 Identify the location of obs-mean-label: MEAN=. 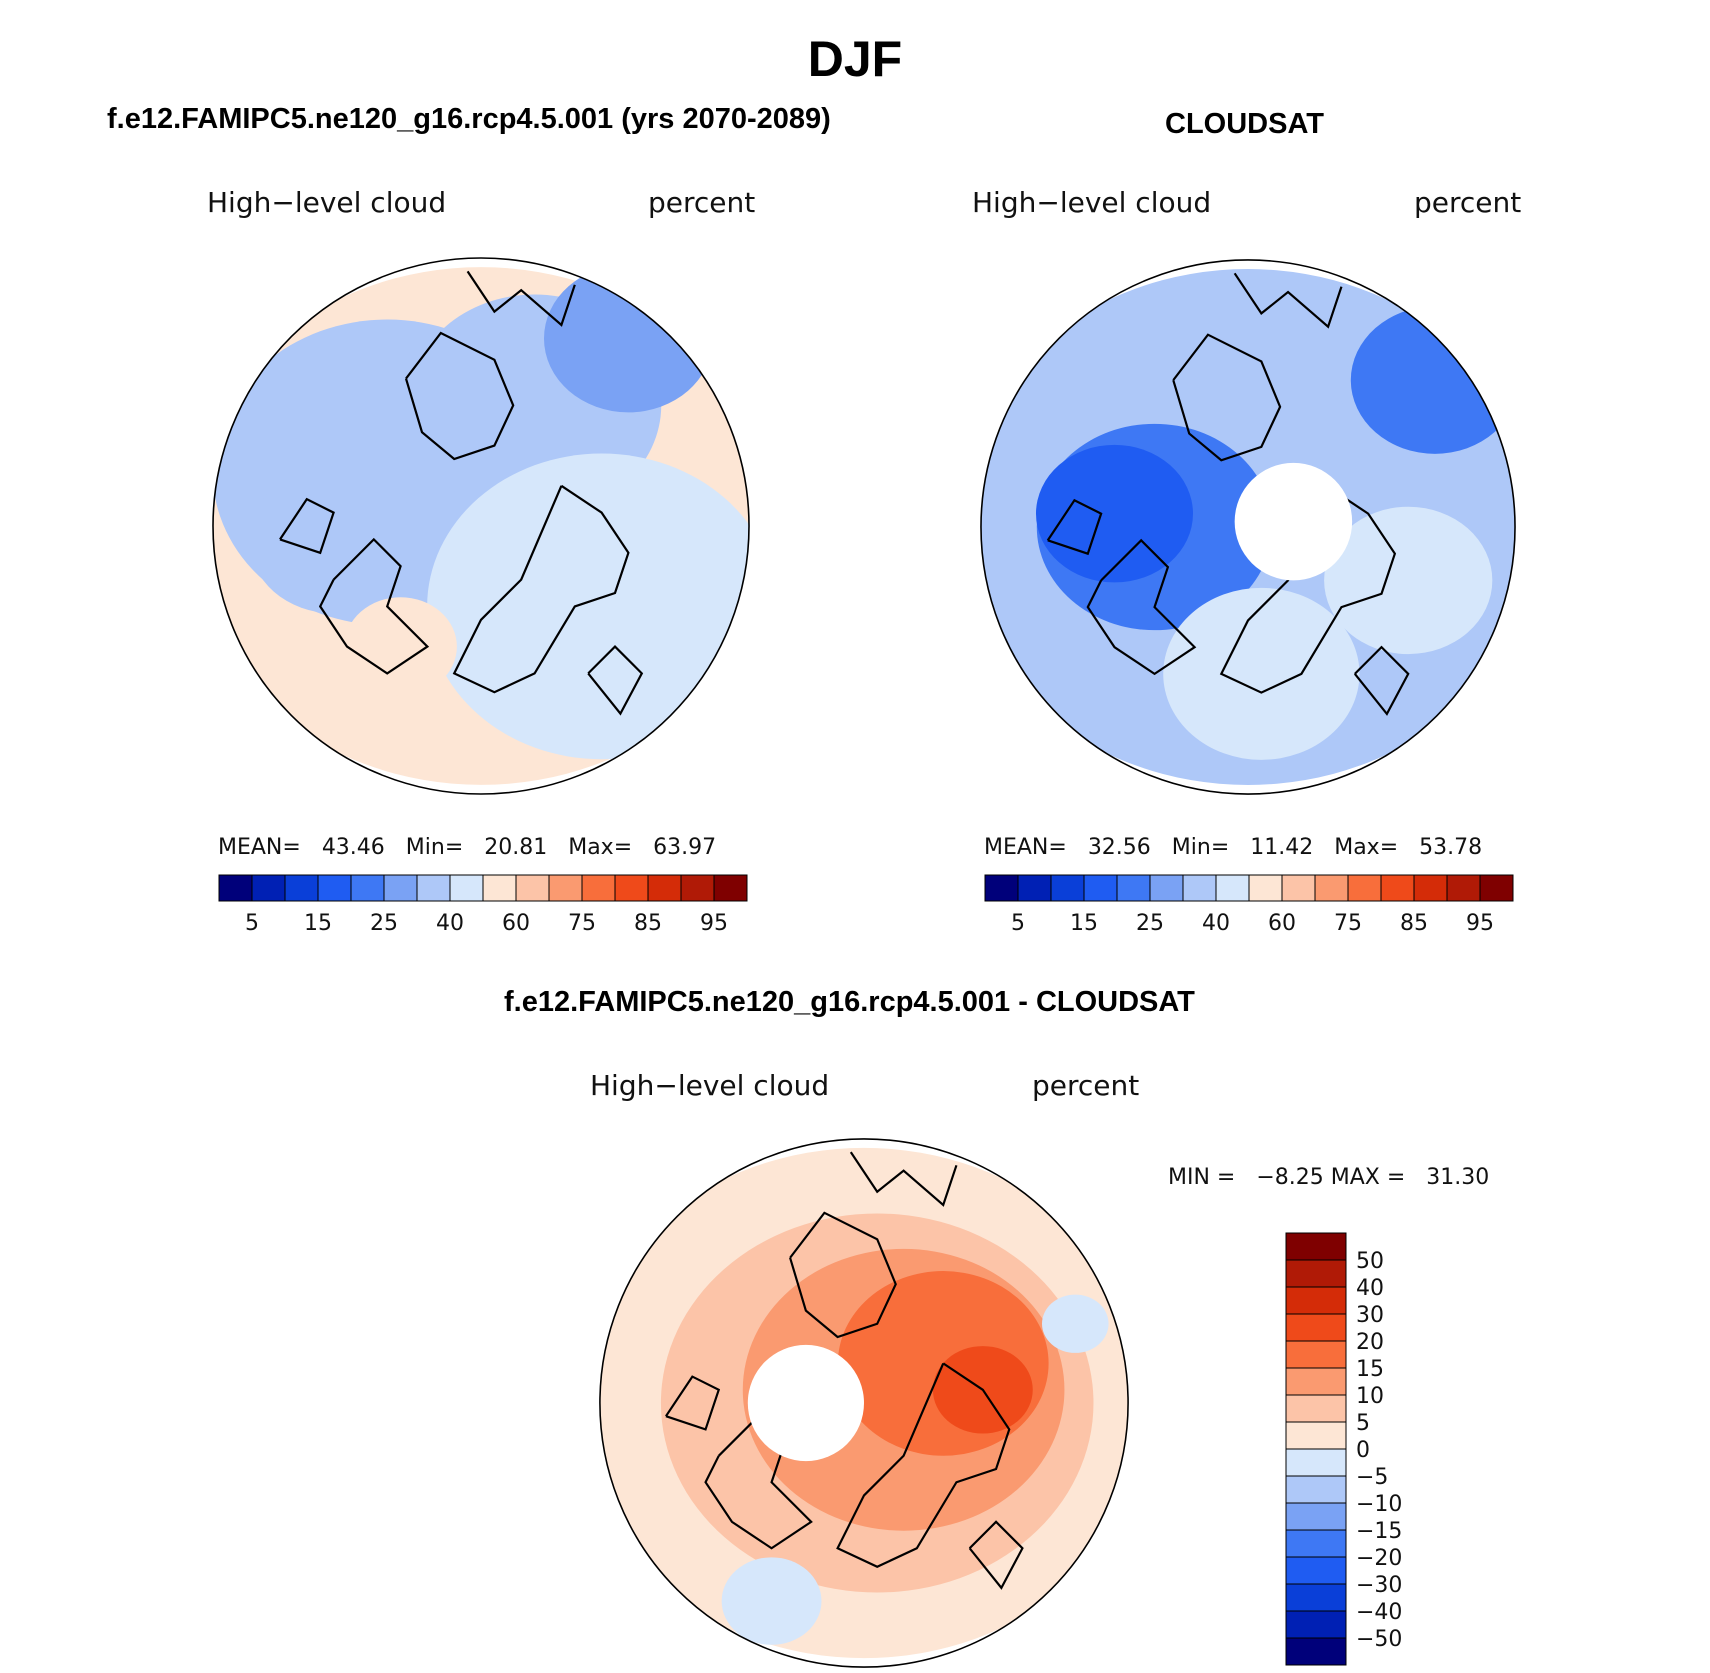
(1025, 847).